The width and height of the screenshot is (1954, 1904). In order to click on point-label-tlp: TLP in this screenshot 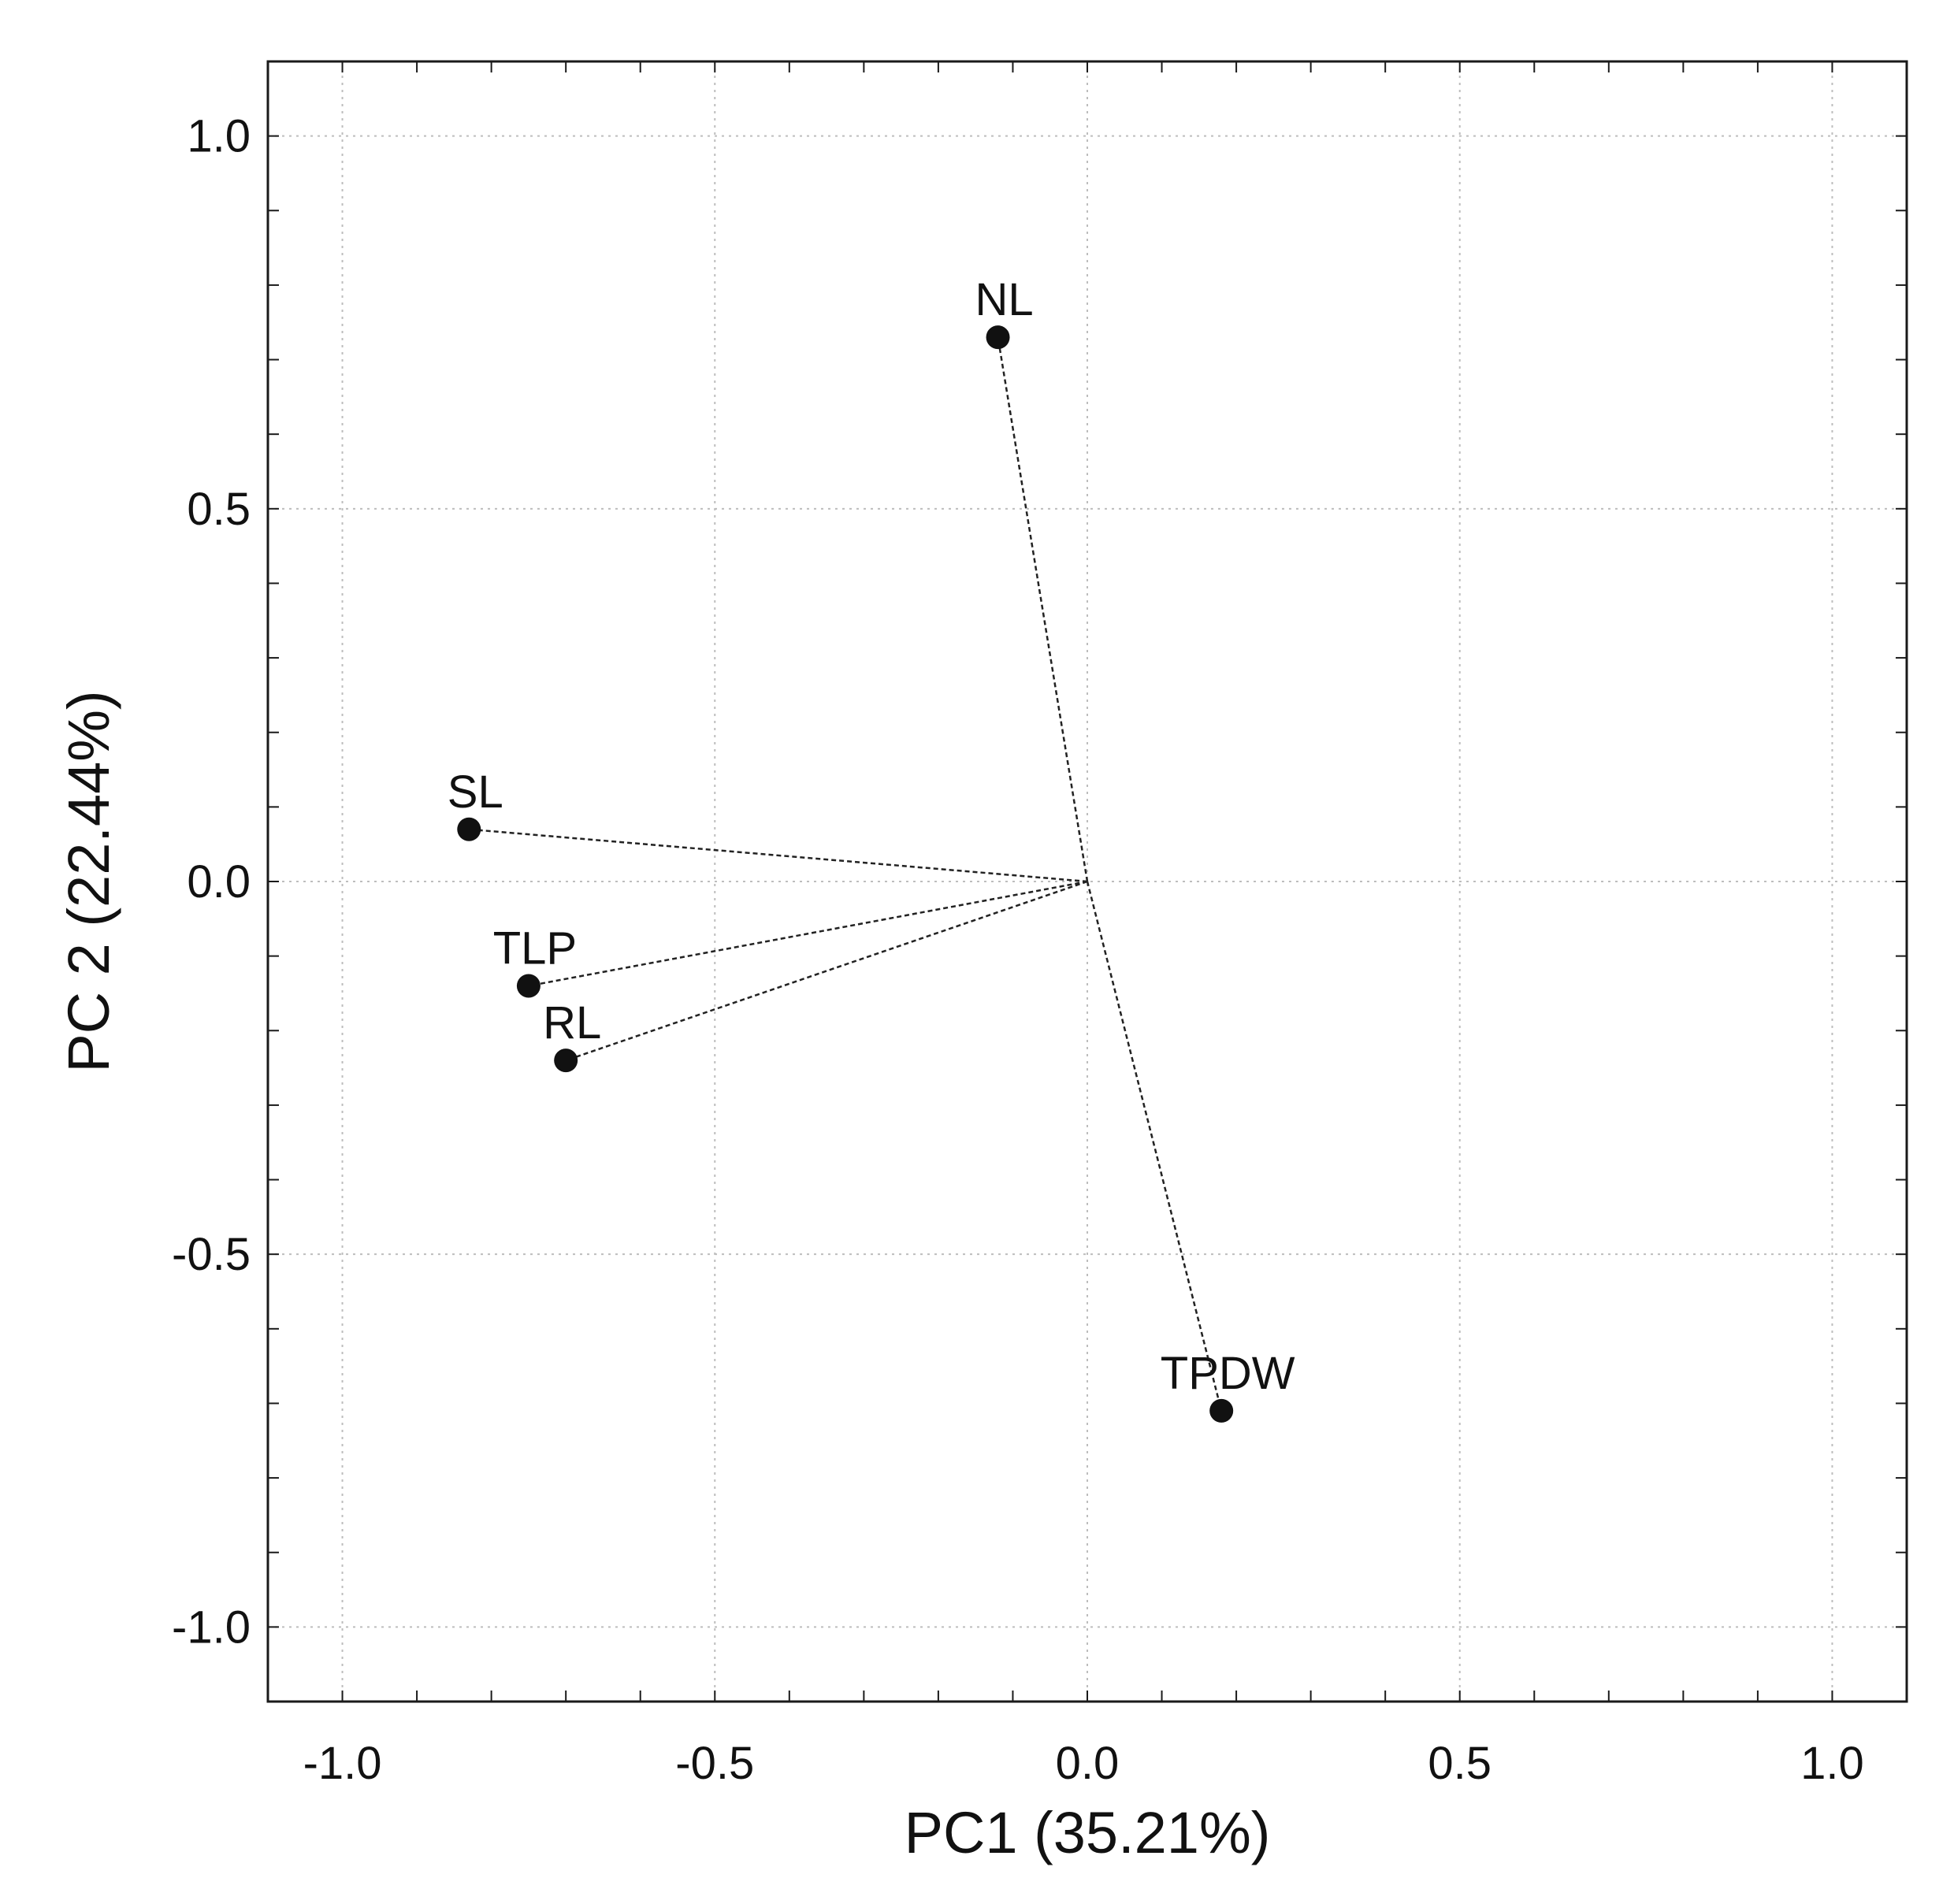, I will do `click(535, 948)`.